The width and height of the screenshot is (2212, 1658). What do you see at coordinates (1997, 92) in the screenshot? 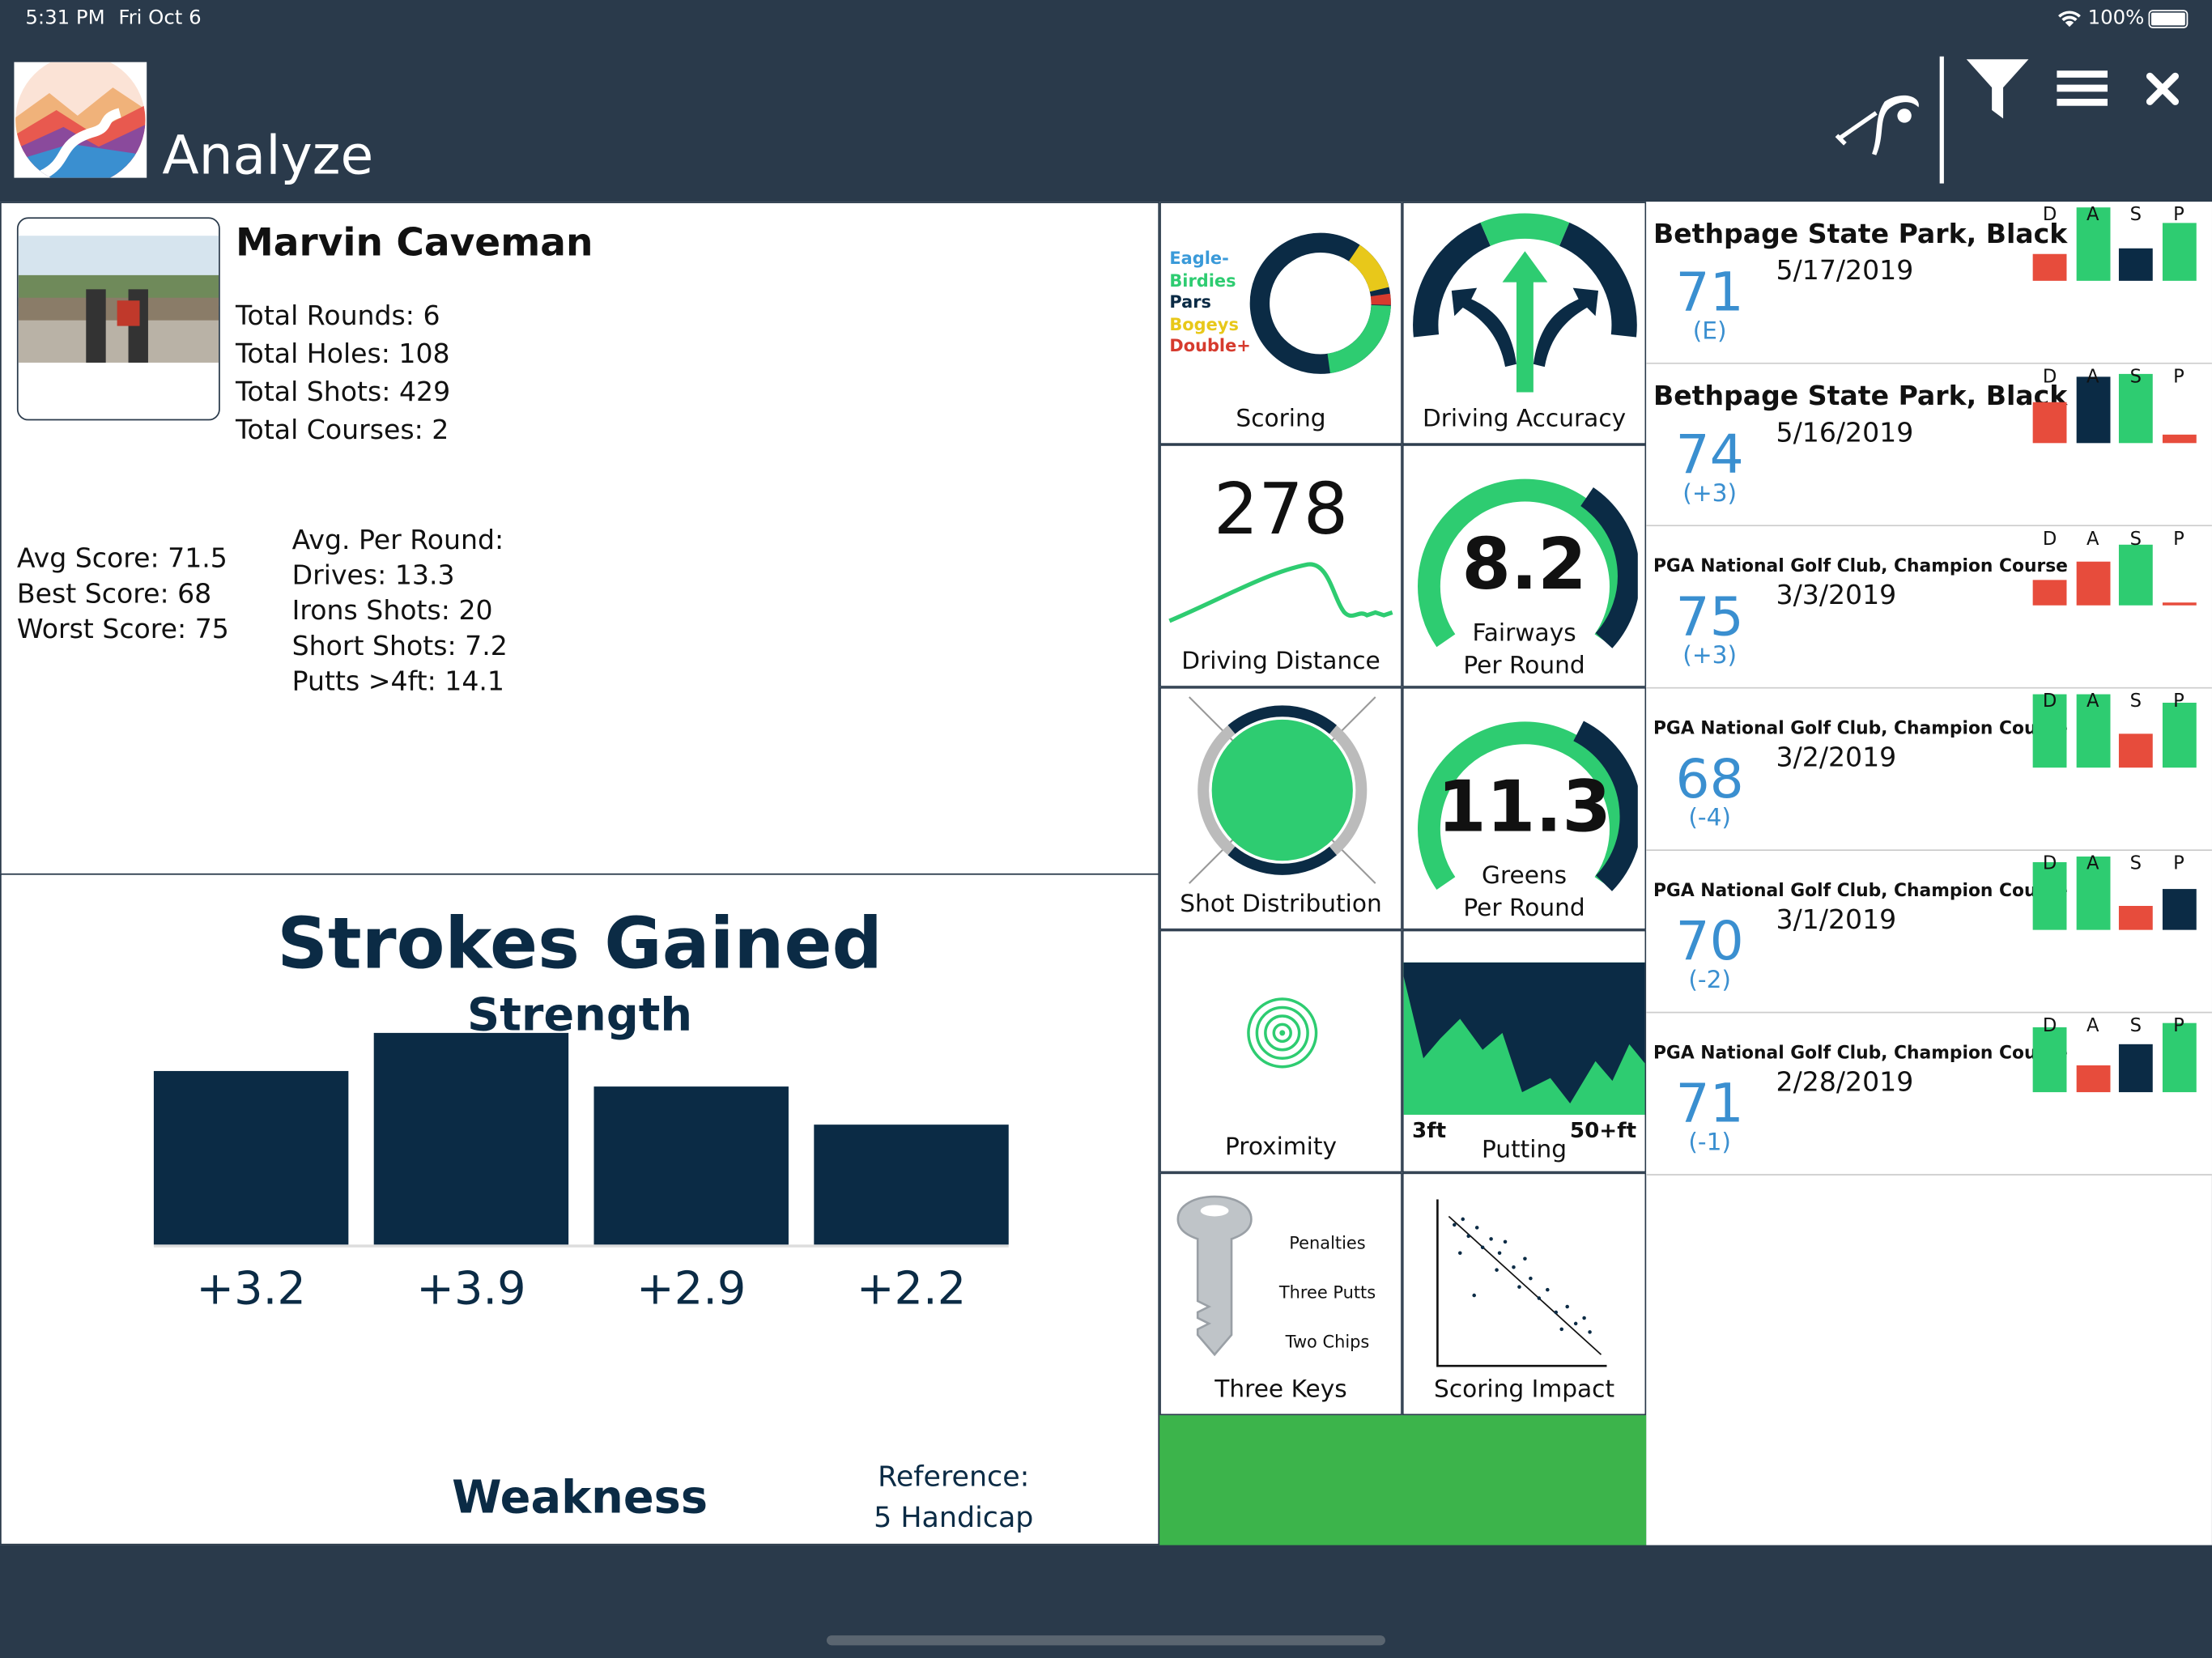
I see `filter-icon` at bounding box center [1997, 92].